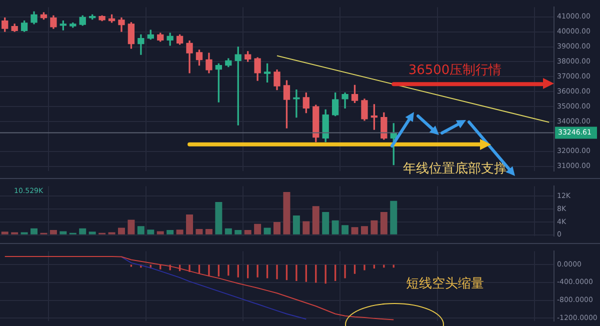 The width and height of the screenshot is (600, 326). I want to click on ref-line-label: 36500压制行情, so click(455, 70).